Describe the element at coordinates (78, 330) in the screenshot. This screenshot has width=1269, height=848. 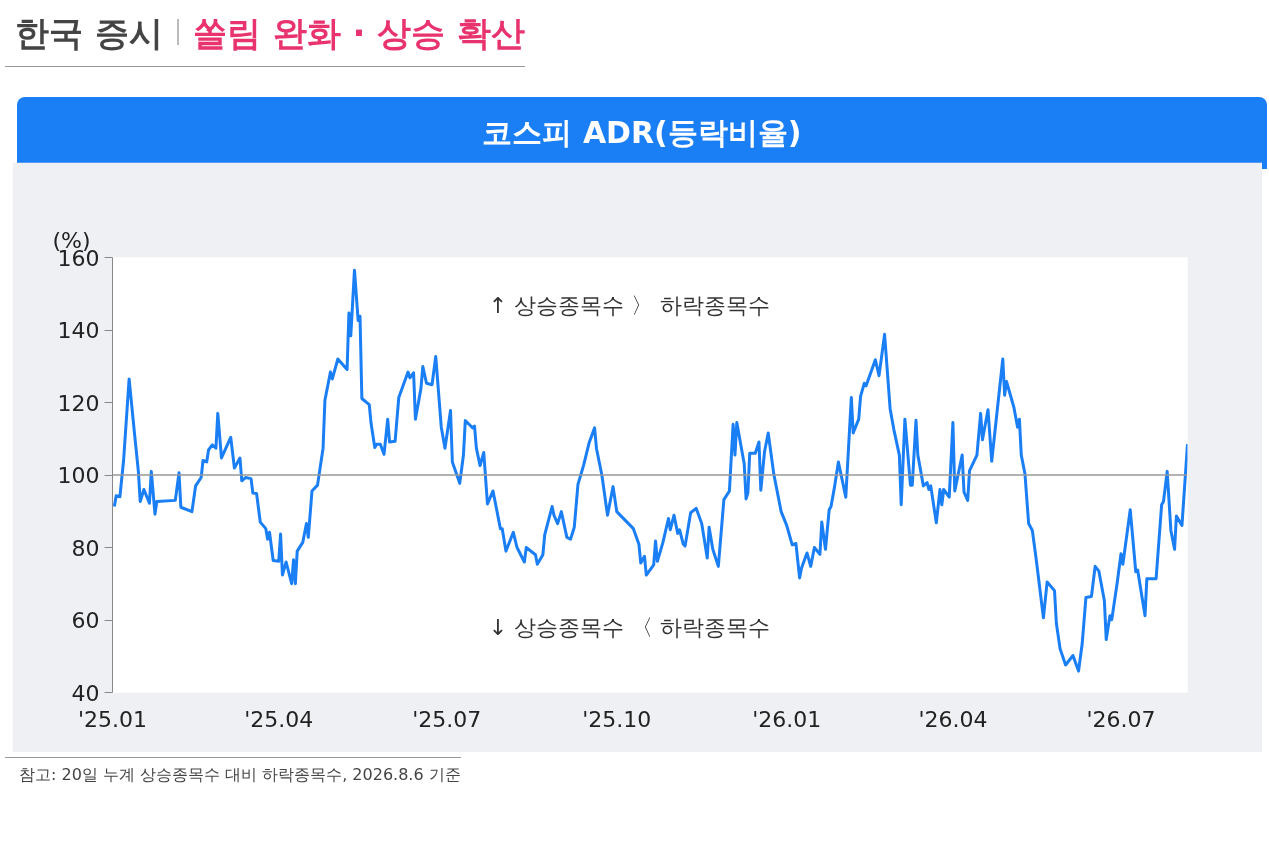
I see `y-tick-label: 140` at that location.